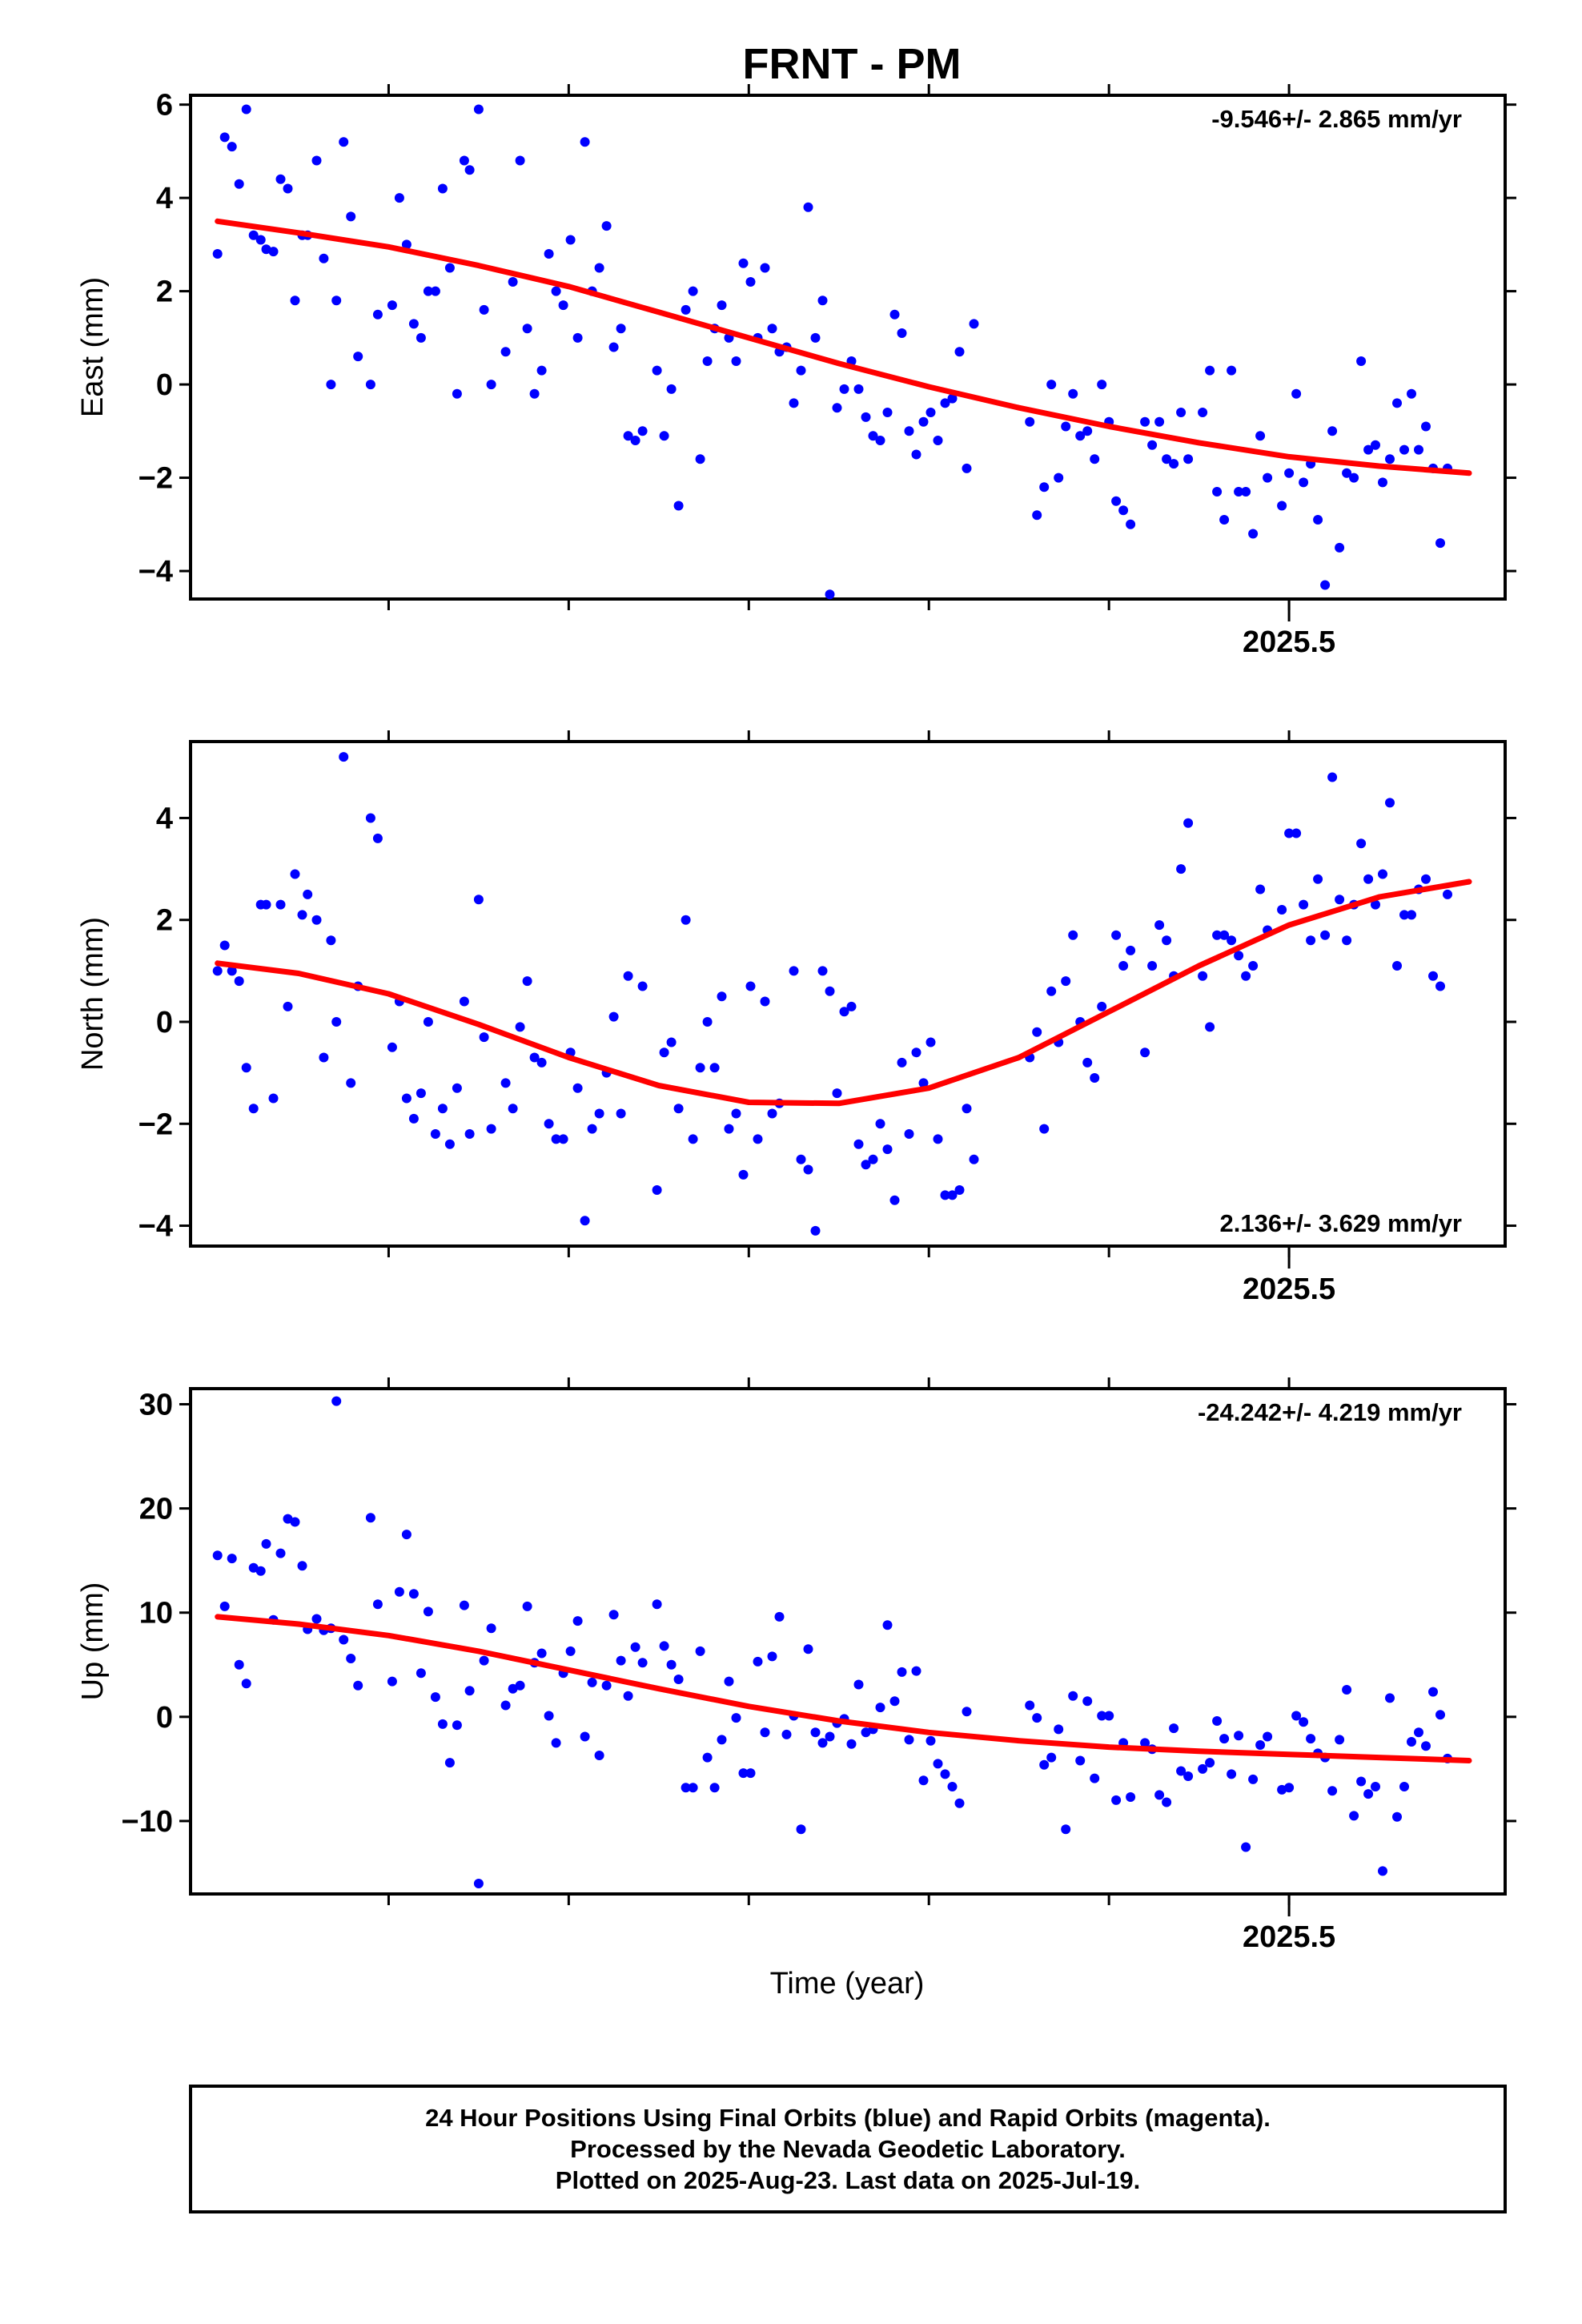  Describe the element at coordinates (93, 347) in the screenshot. I see `y-axis-label: East (mm)` at that location.